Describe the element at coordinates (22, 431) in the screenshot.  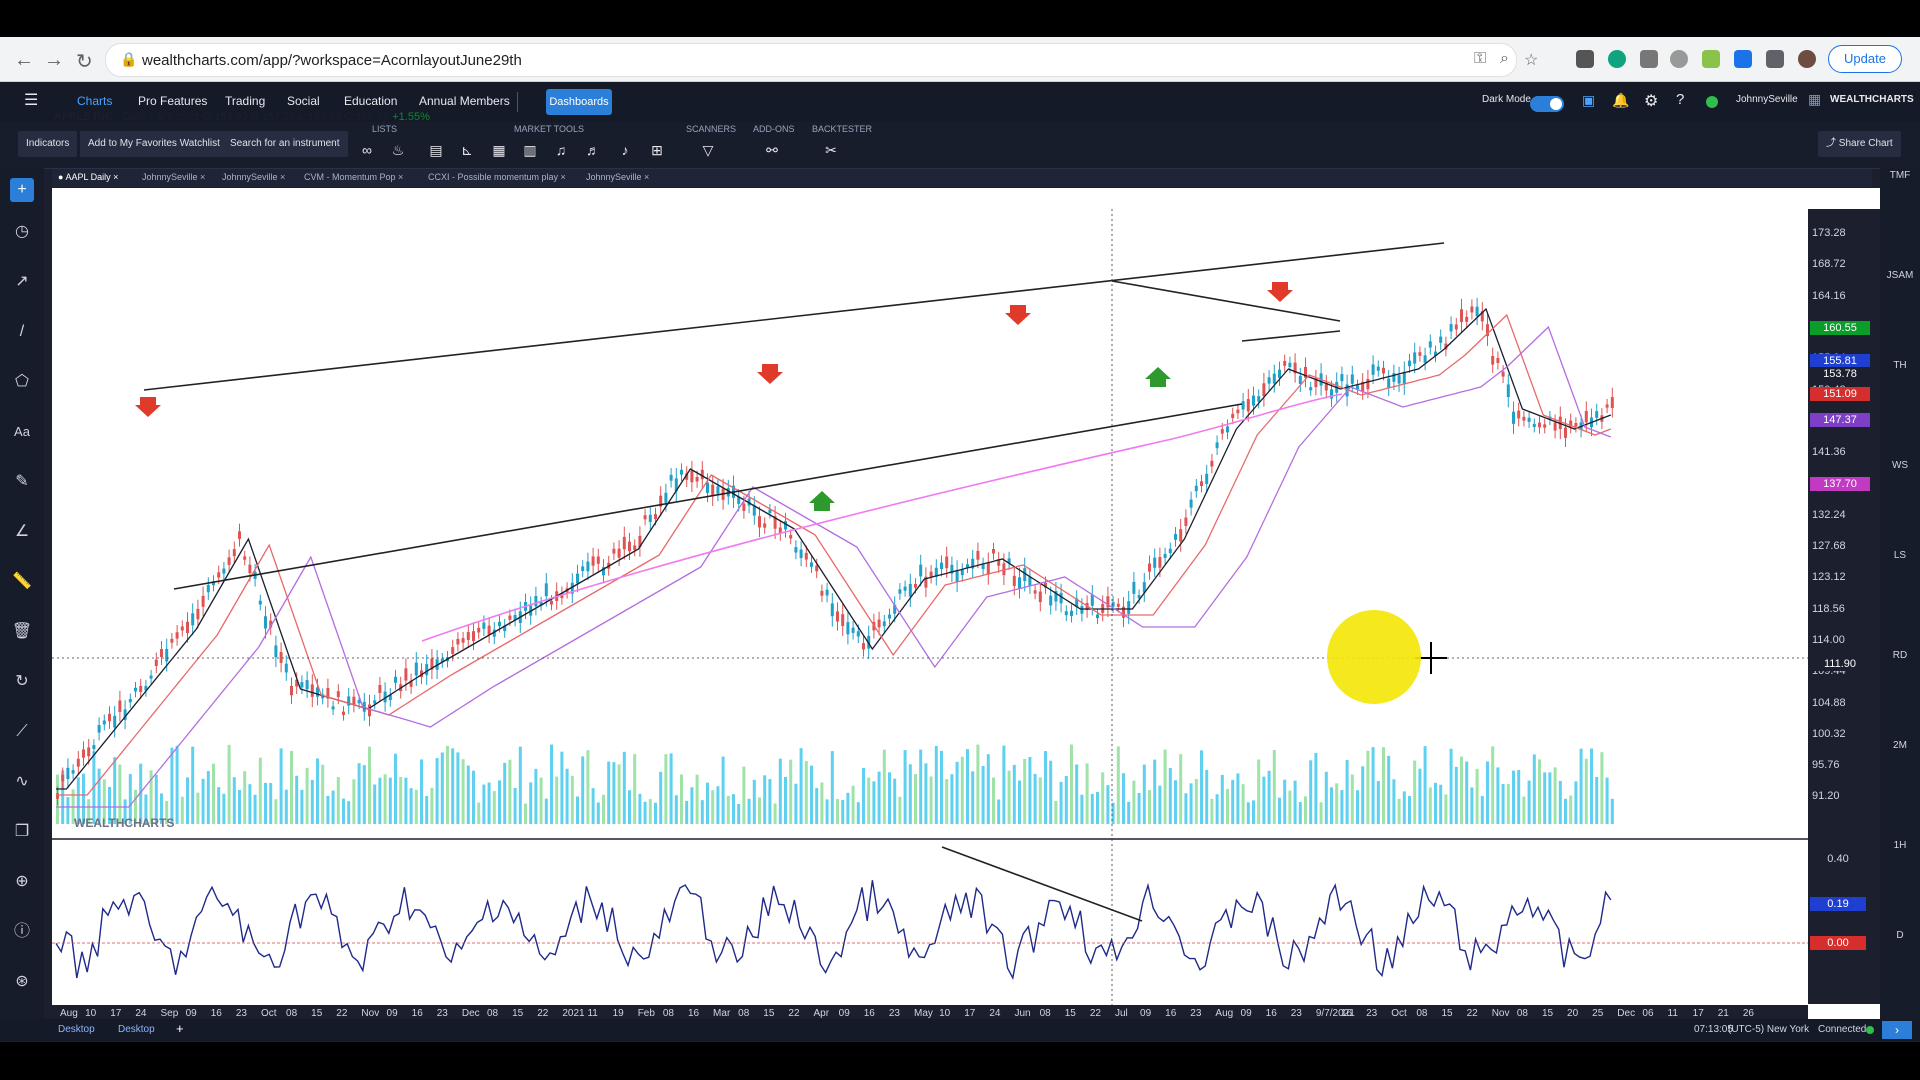
I see `text-tool-icon: Aa` at that location.